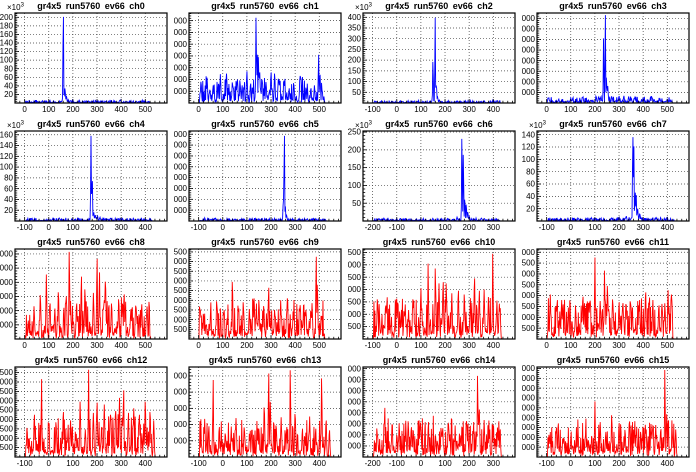 The image size is (696, 472). I want to click on waveform-trace-ch4, so click(91, 178).